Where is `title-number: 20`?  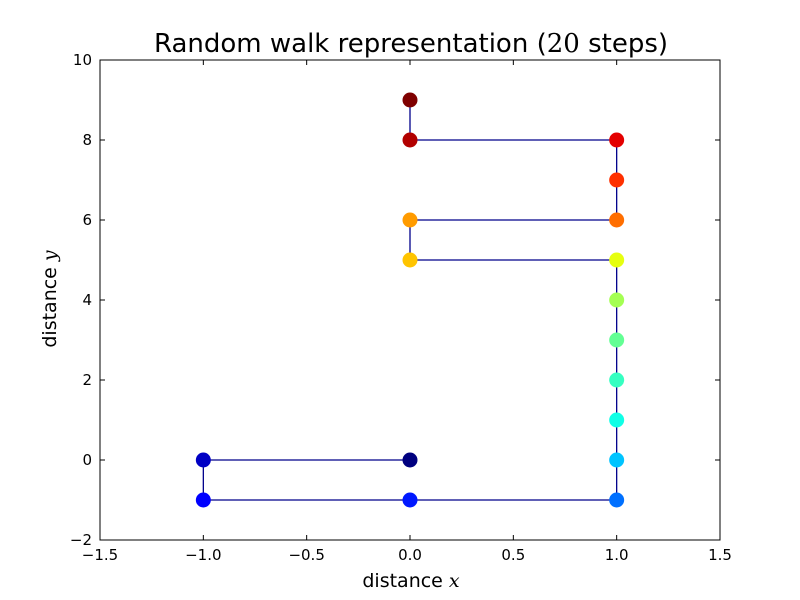
title-number: 20 is located at coordinates (563, 44).